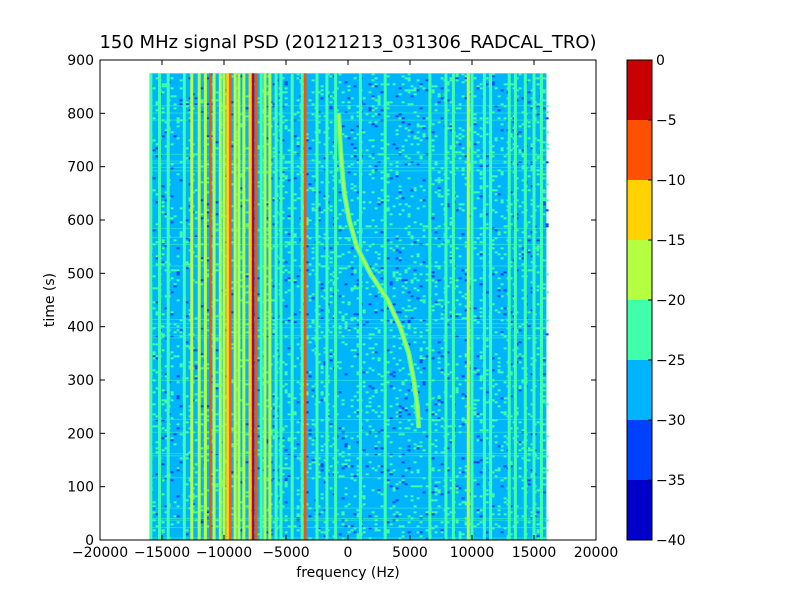 The image size is (800, 600). Describe the element at coordinates (348, 338) in the screenshot. I see `time-band` at that location.